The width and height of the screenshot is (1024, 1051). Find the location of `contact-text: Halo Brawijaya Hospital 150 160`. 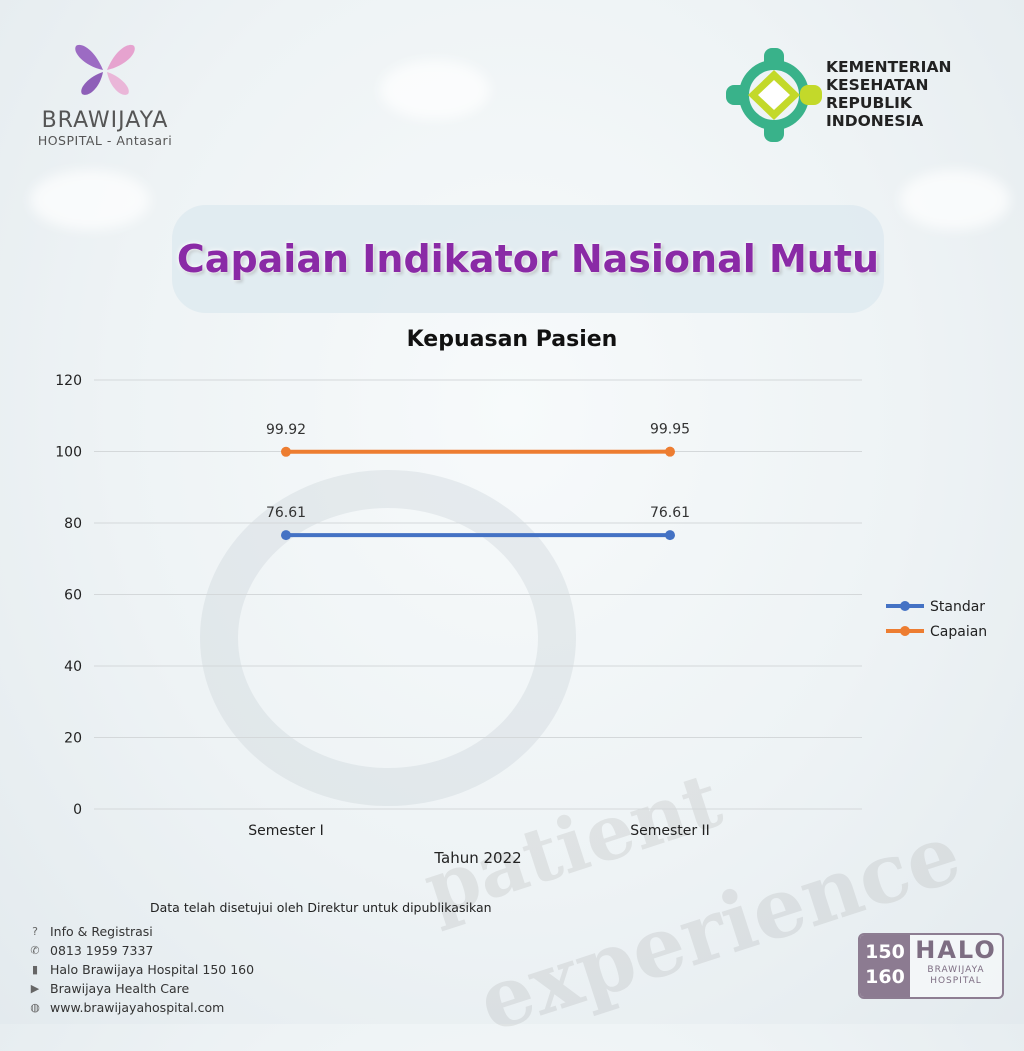

contact-text: Halo Brawijaya Hospital 150 160 is located at coordinates (152, 969).